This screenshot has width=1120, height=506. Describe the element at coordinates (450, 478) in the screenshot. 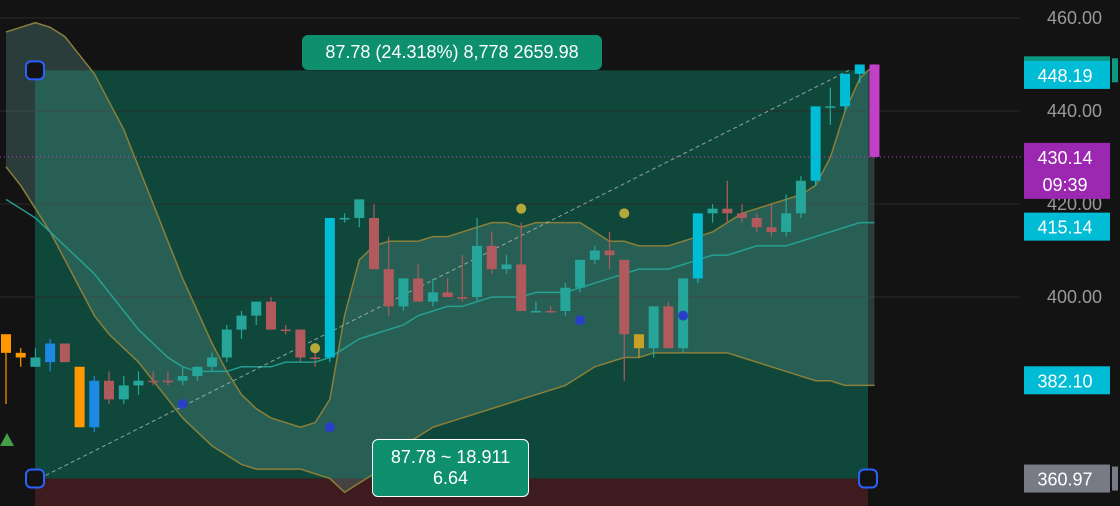

I see `measure-bars-label: 6.64` at that location.